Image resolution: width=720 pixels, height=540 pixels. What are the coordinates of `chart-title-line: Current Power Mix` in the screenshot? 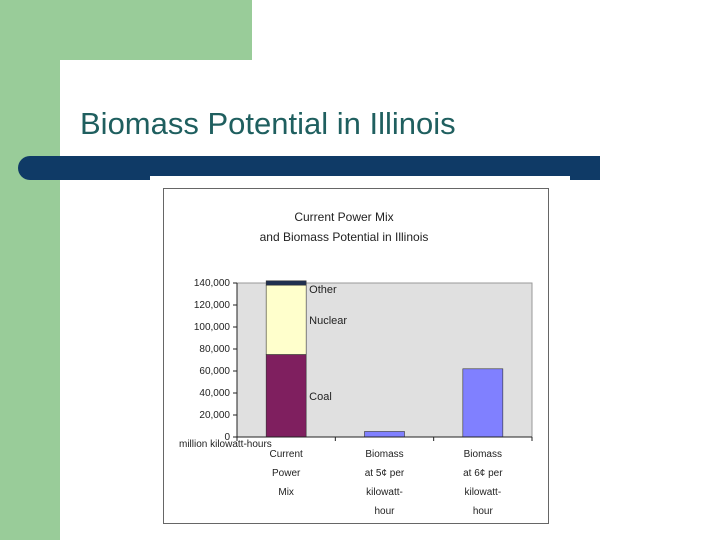 It's located at (343, 217).